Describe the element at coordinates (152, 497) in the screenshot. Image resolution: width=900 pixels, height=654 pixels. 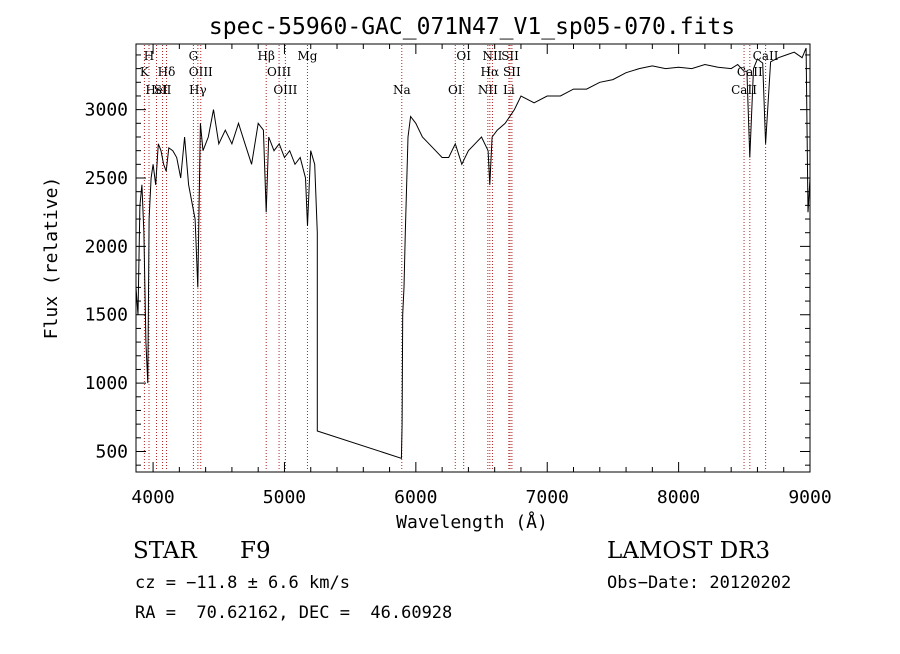
I see `x-tick-label: 4000` at that location.